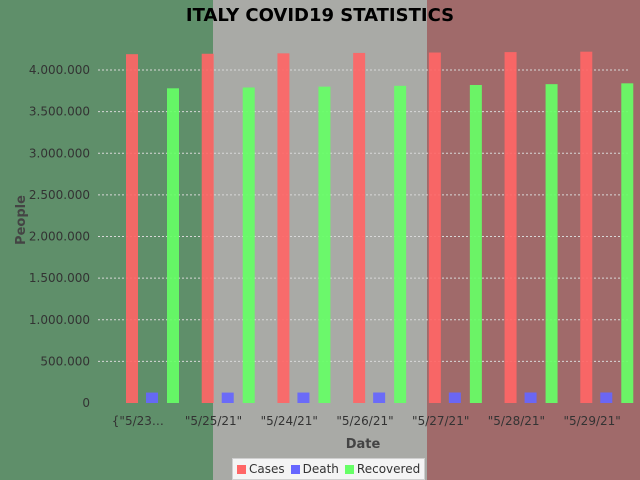 This screenshot has width=640, height=480. Describe the element at coordinates (59, 195) in the screenshot. I see `y-tick-label: 2.500.000` at that location.